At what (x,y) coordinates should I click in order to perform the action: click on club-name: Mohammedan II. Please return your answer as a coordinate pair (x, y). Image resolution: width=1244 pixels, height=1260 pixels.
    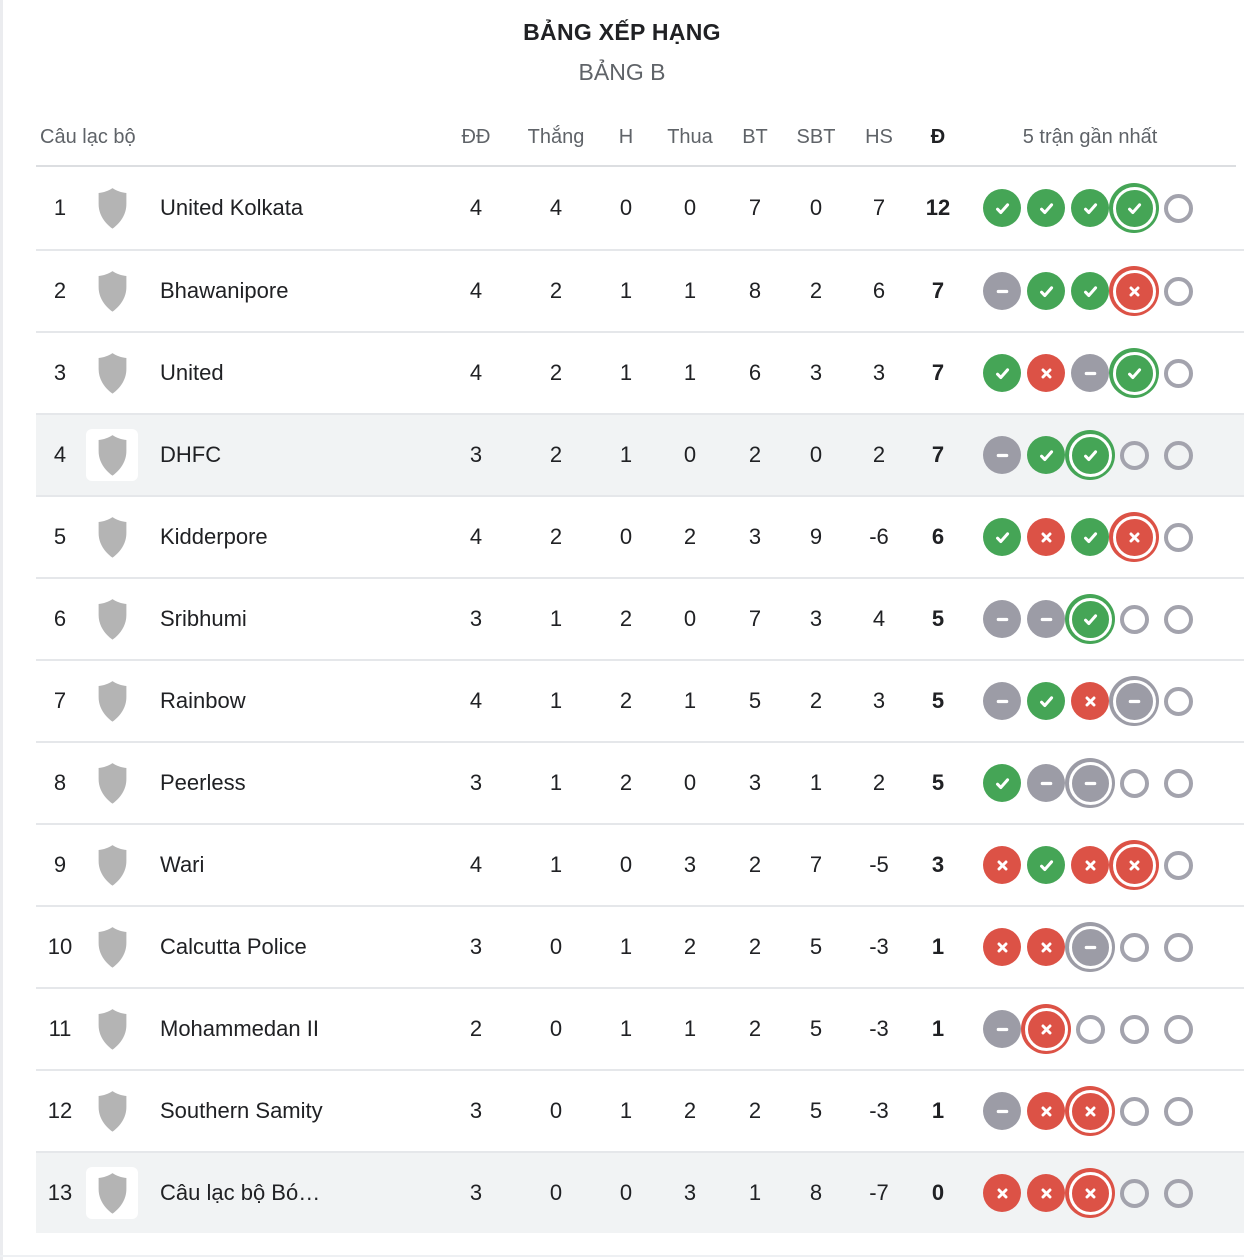
    Looking at the image, I should click on (239, 1028).